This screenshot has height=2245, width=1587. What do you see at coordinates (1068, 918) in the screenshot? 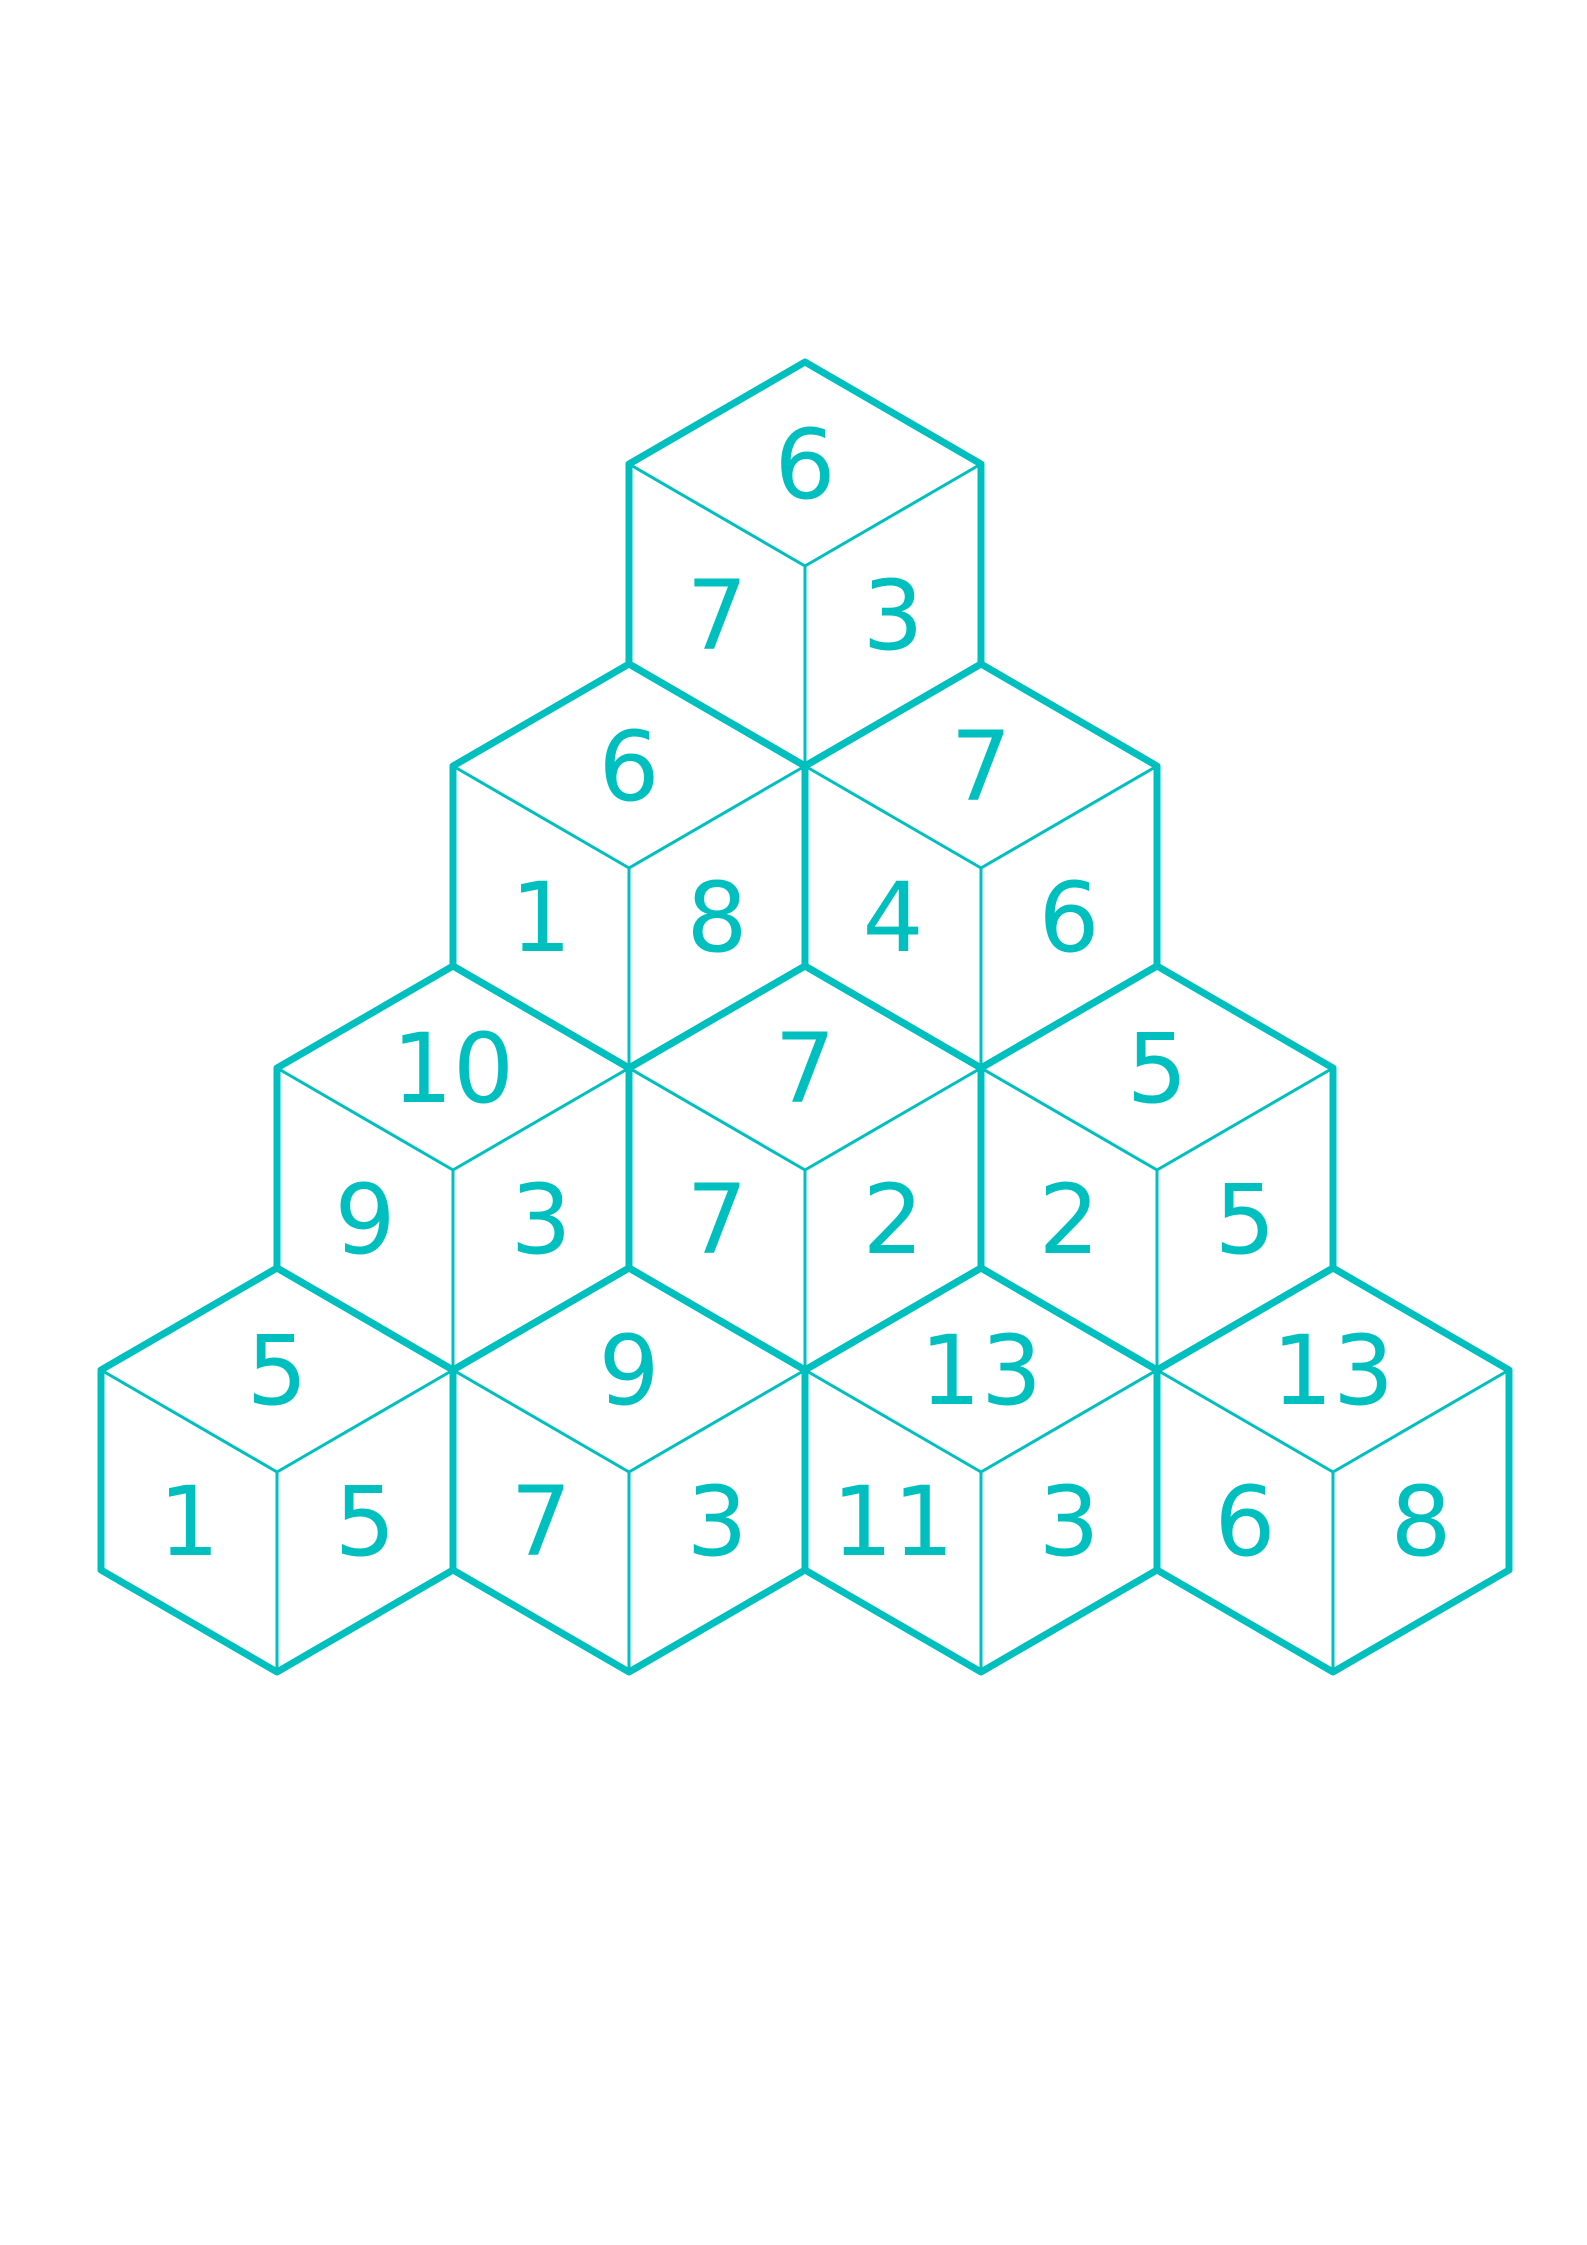
I see `cube-right-number: 6` at bounding box center [1068, 918].